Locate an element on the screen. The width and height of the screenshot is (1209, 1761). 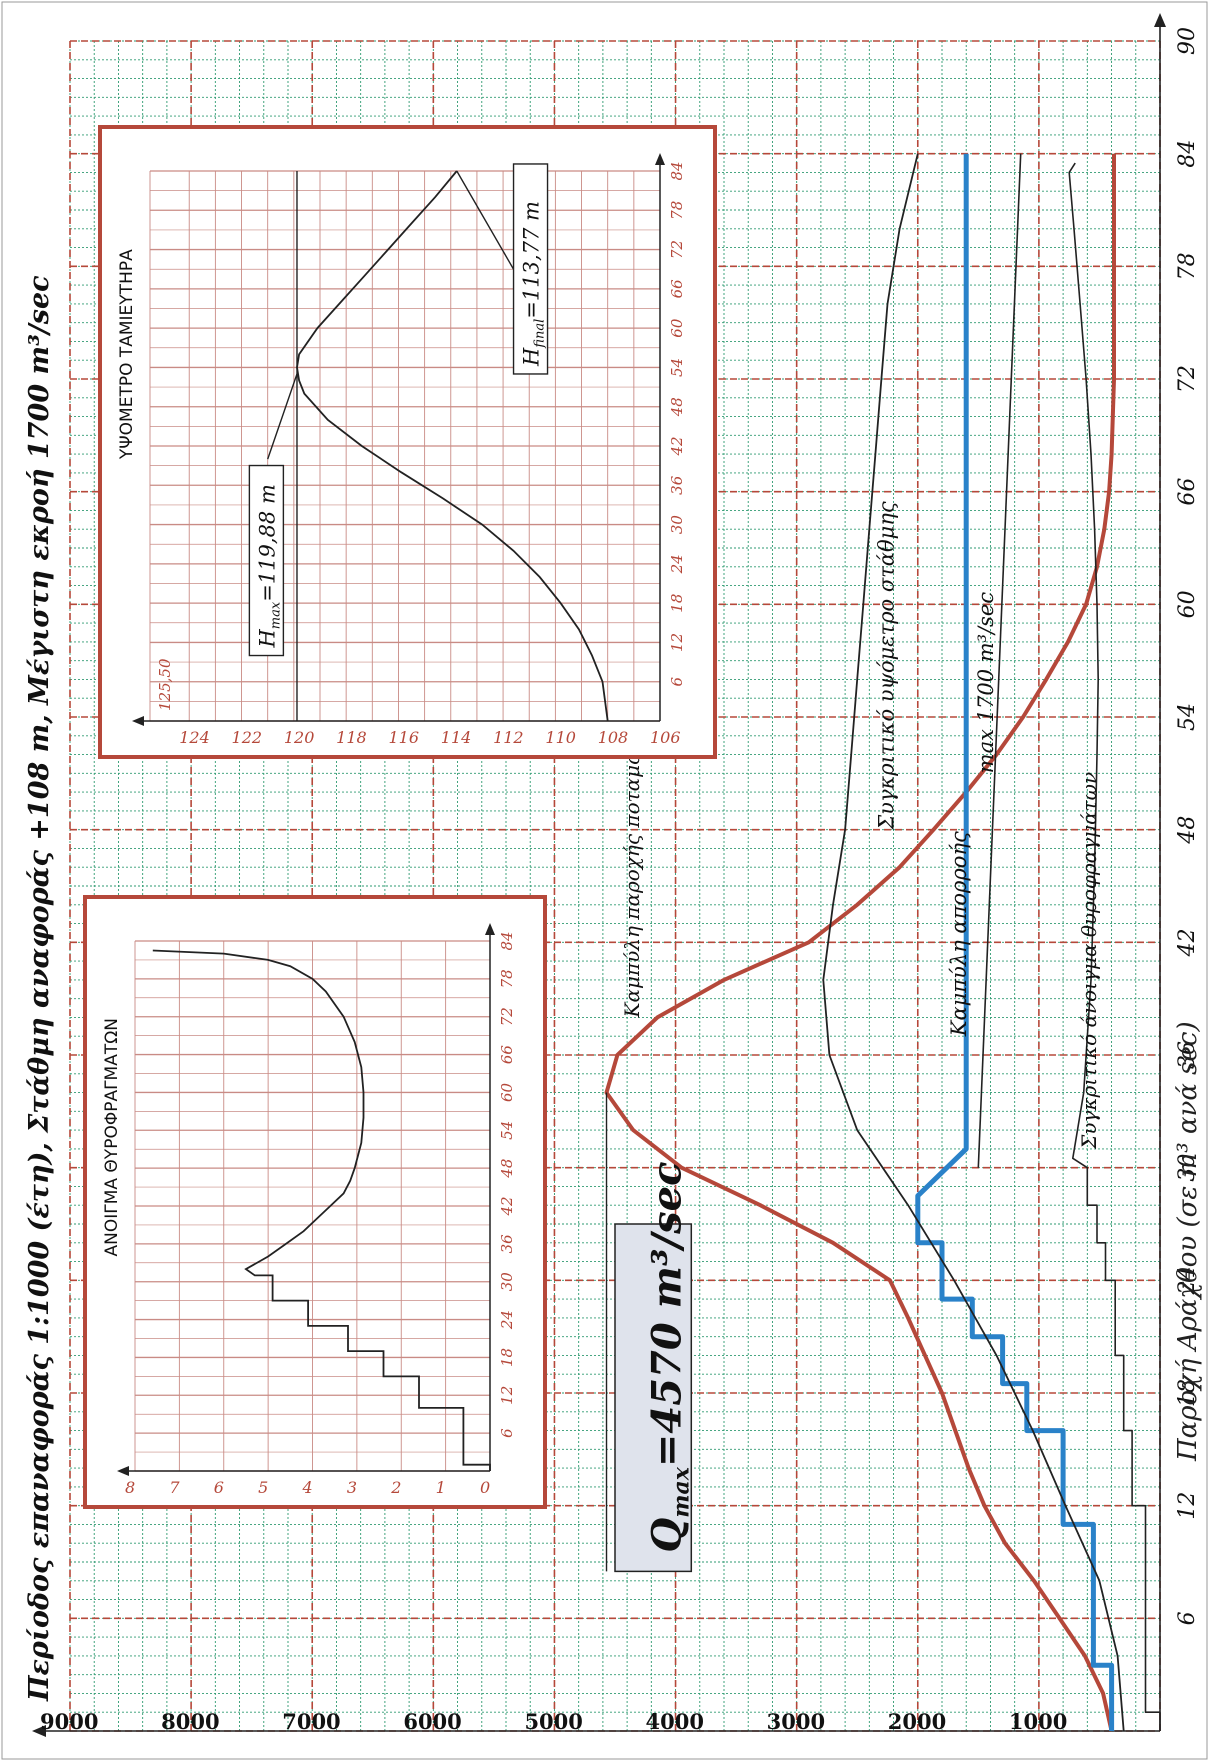
inset-y-tick: 124 is located at coordinates (194, 737).